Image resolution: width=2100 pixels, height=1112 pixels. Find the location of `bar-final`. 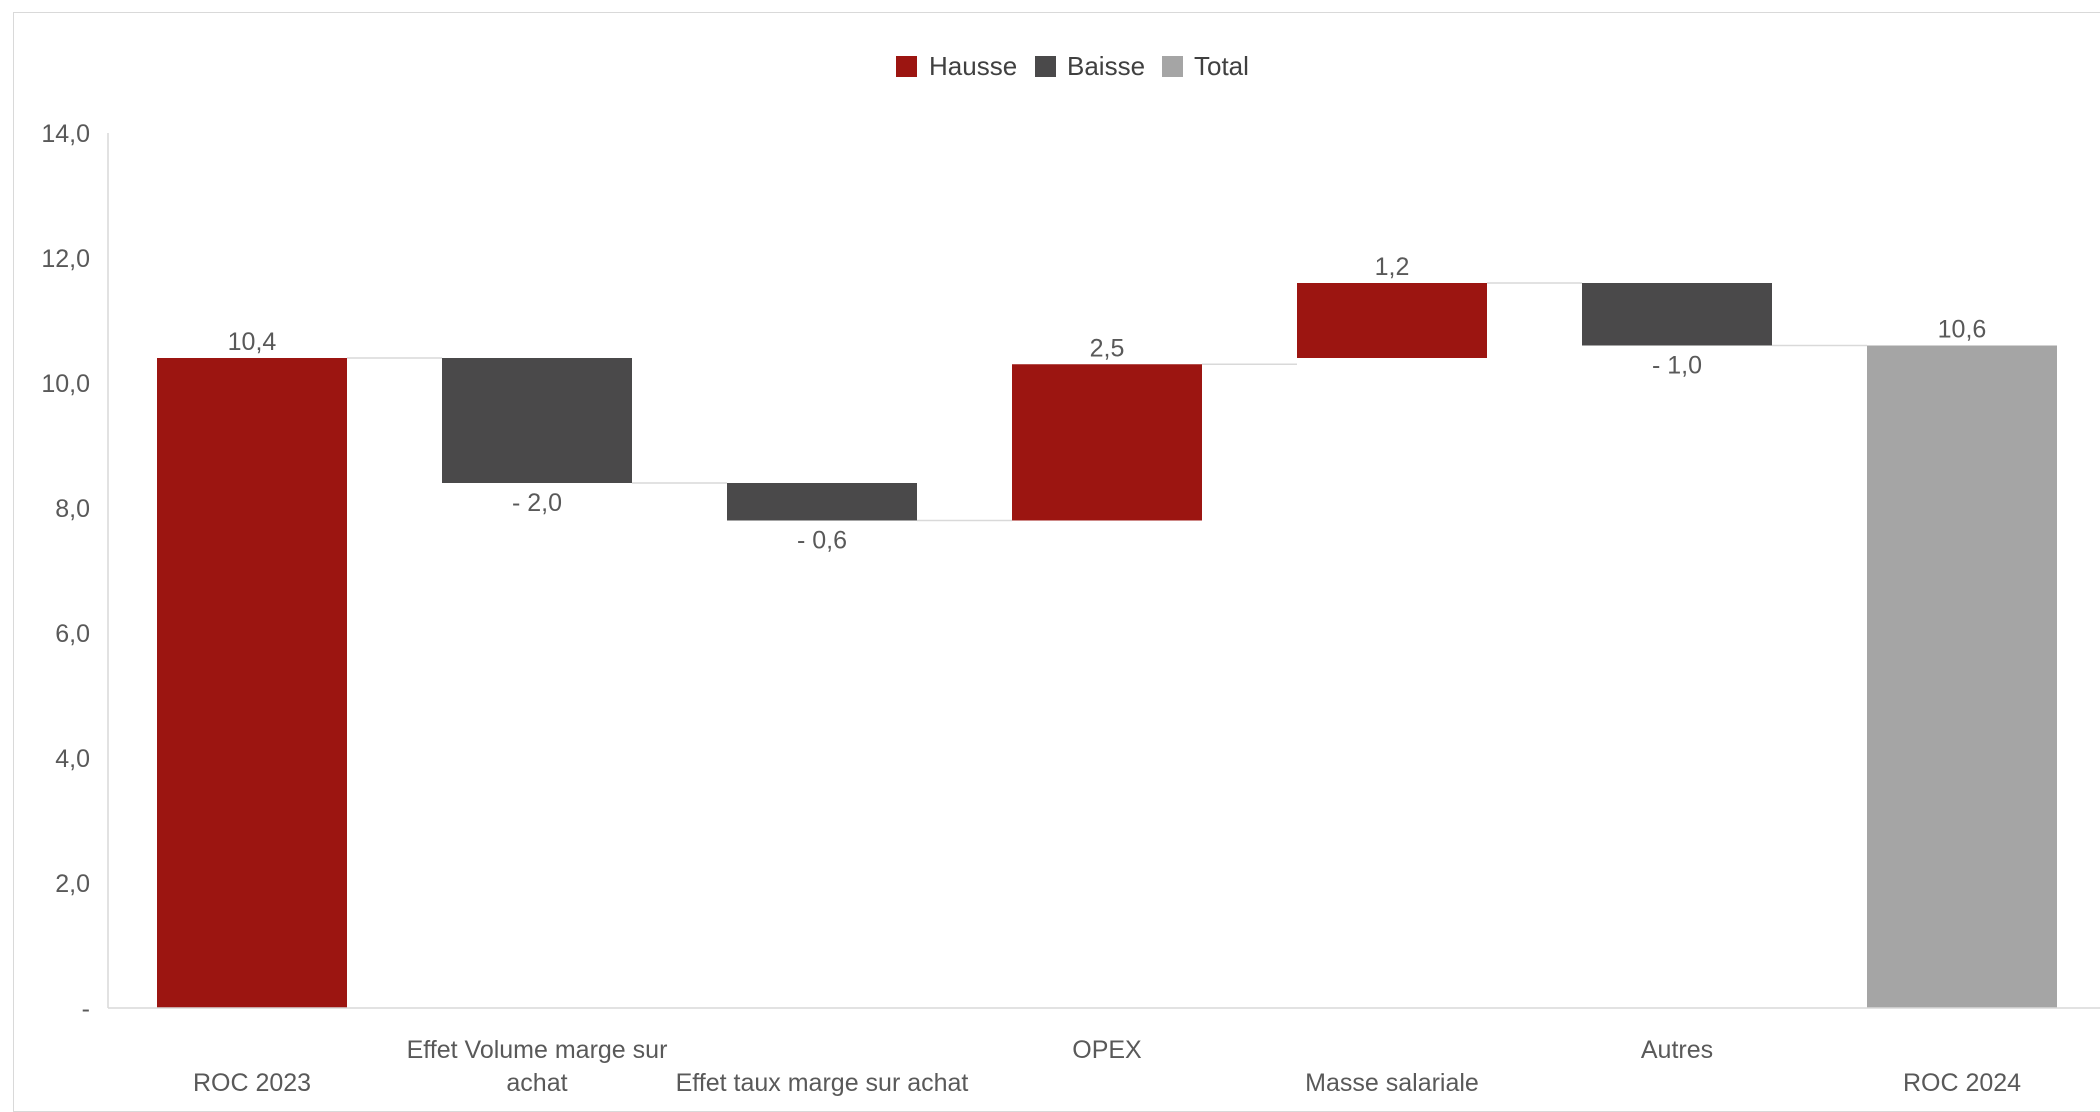

bar-final is located at coordinates (1962, 676).